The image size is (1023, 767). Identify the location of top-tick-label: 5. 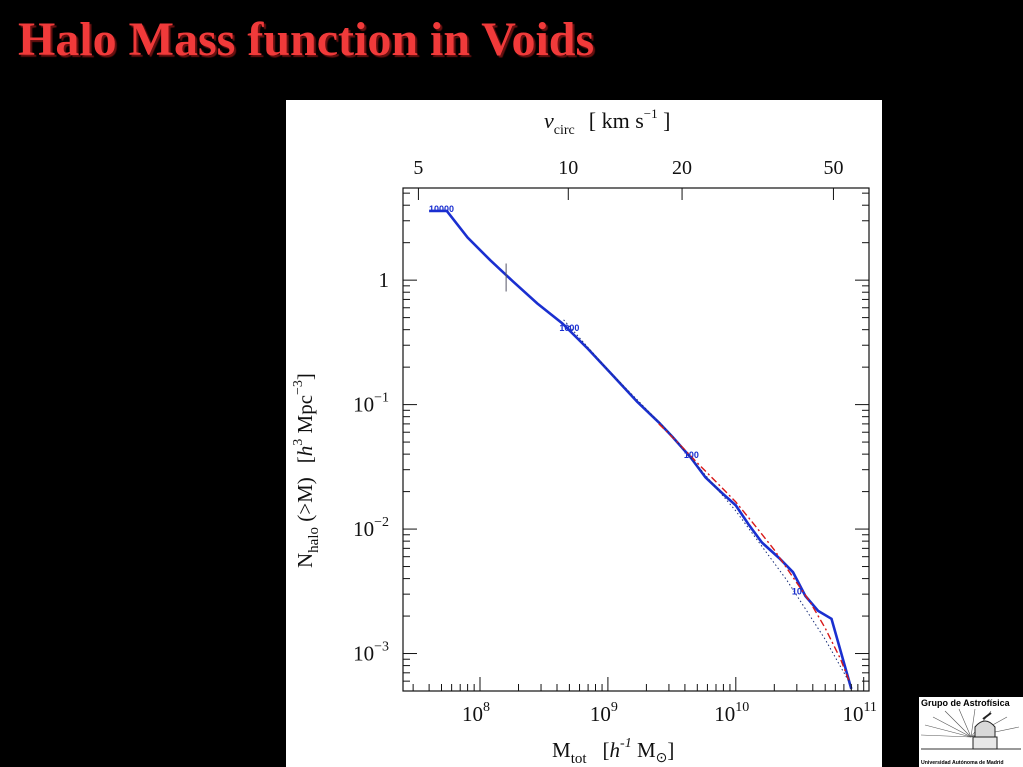
(418, 168).